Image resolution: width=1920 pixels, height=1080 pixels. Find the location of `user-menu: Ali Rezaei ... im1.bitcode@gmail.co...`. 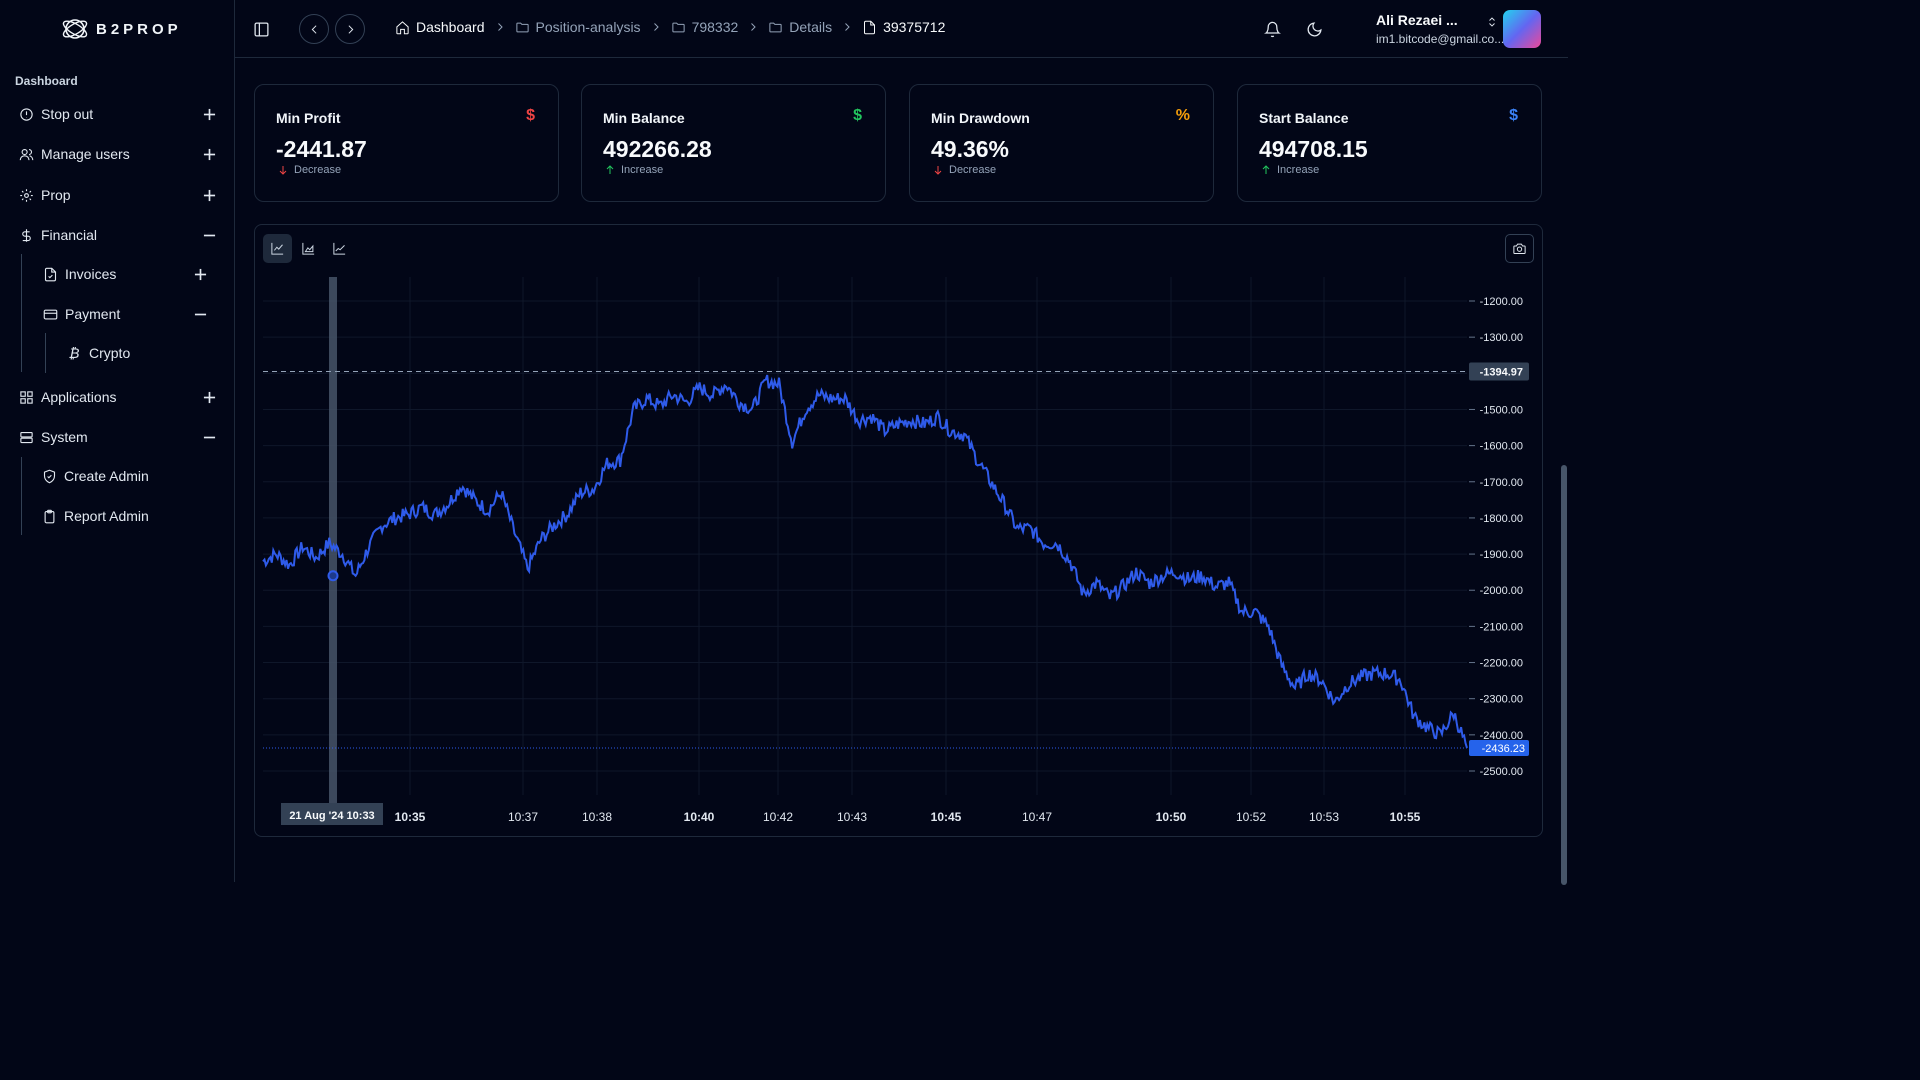

user-menu: Ali Rezaei ... im1.bitcode@gmail.co... is located at coordinates (1440, 29).